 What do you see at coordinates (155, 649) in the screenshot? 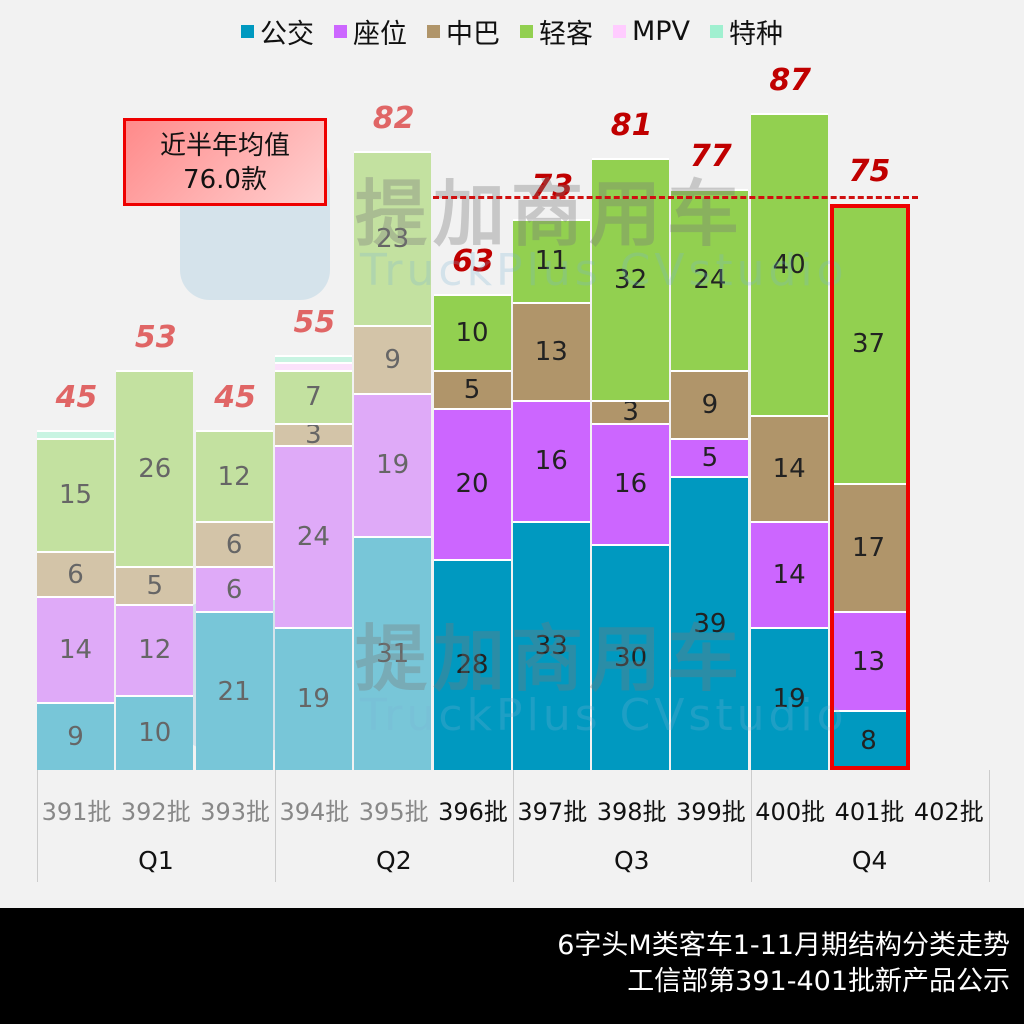
I see `bar-segment-座位: 12` at bounding box center [155, 649].